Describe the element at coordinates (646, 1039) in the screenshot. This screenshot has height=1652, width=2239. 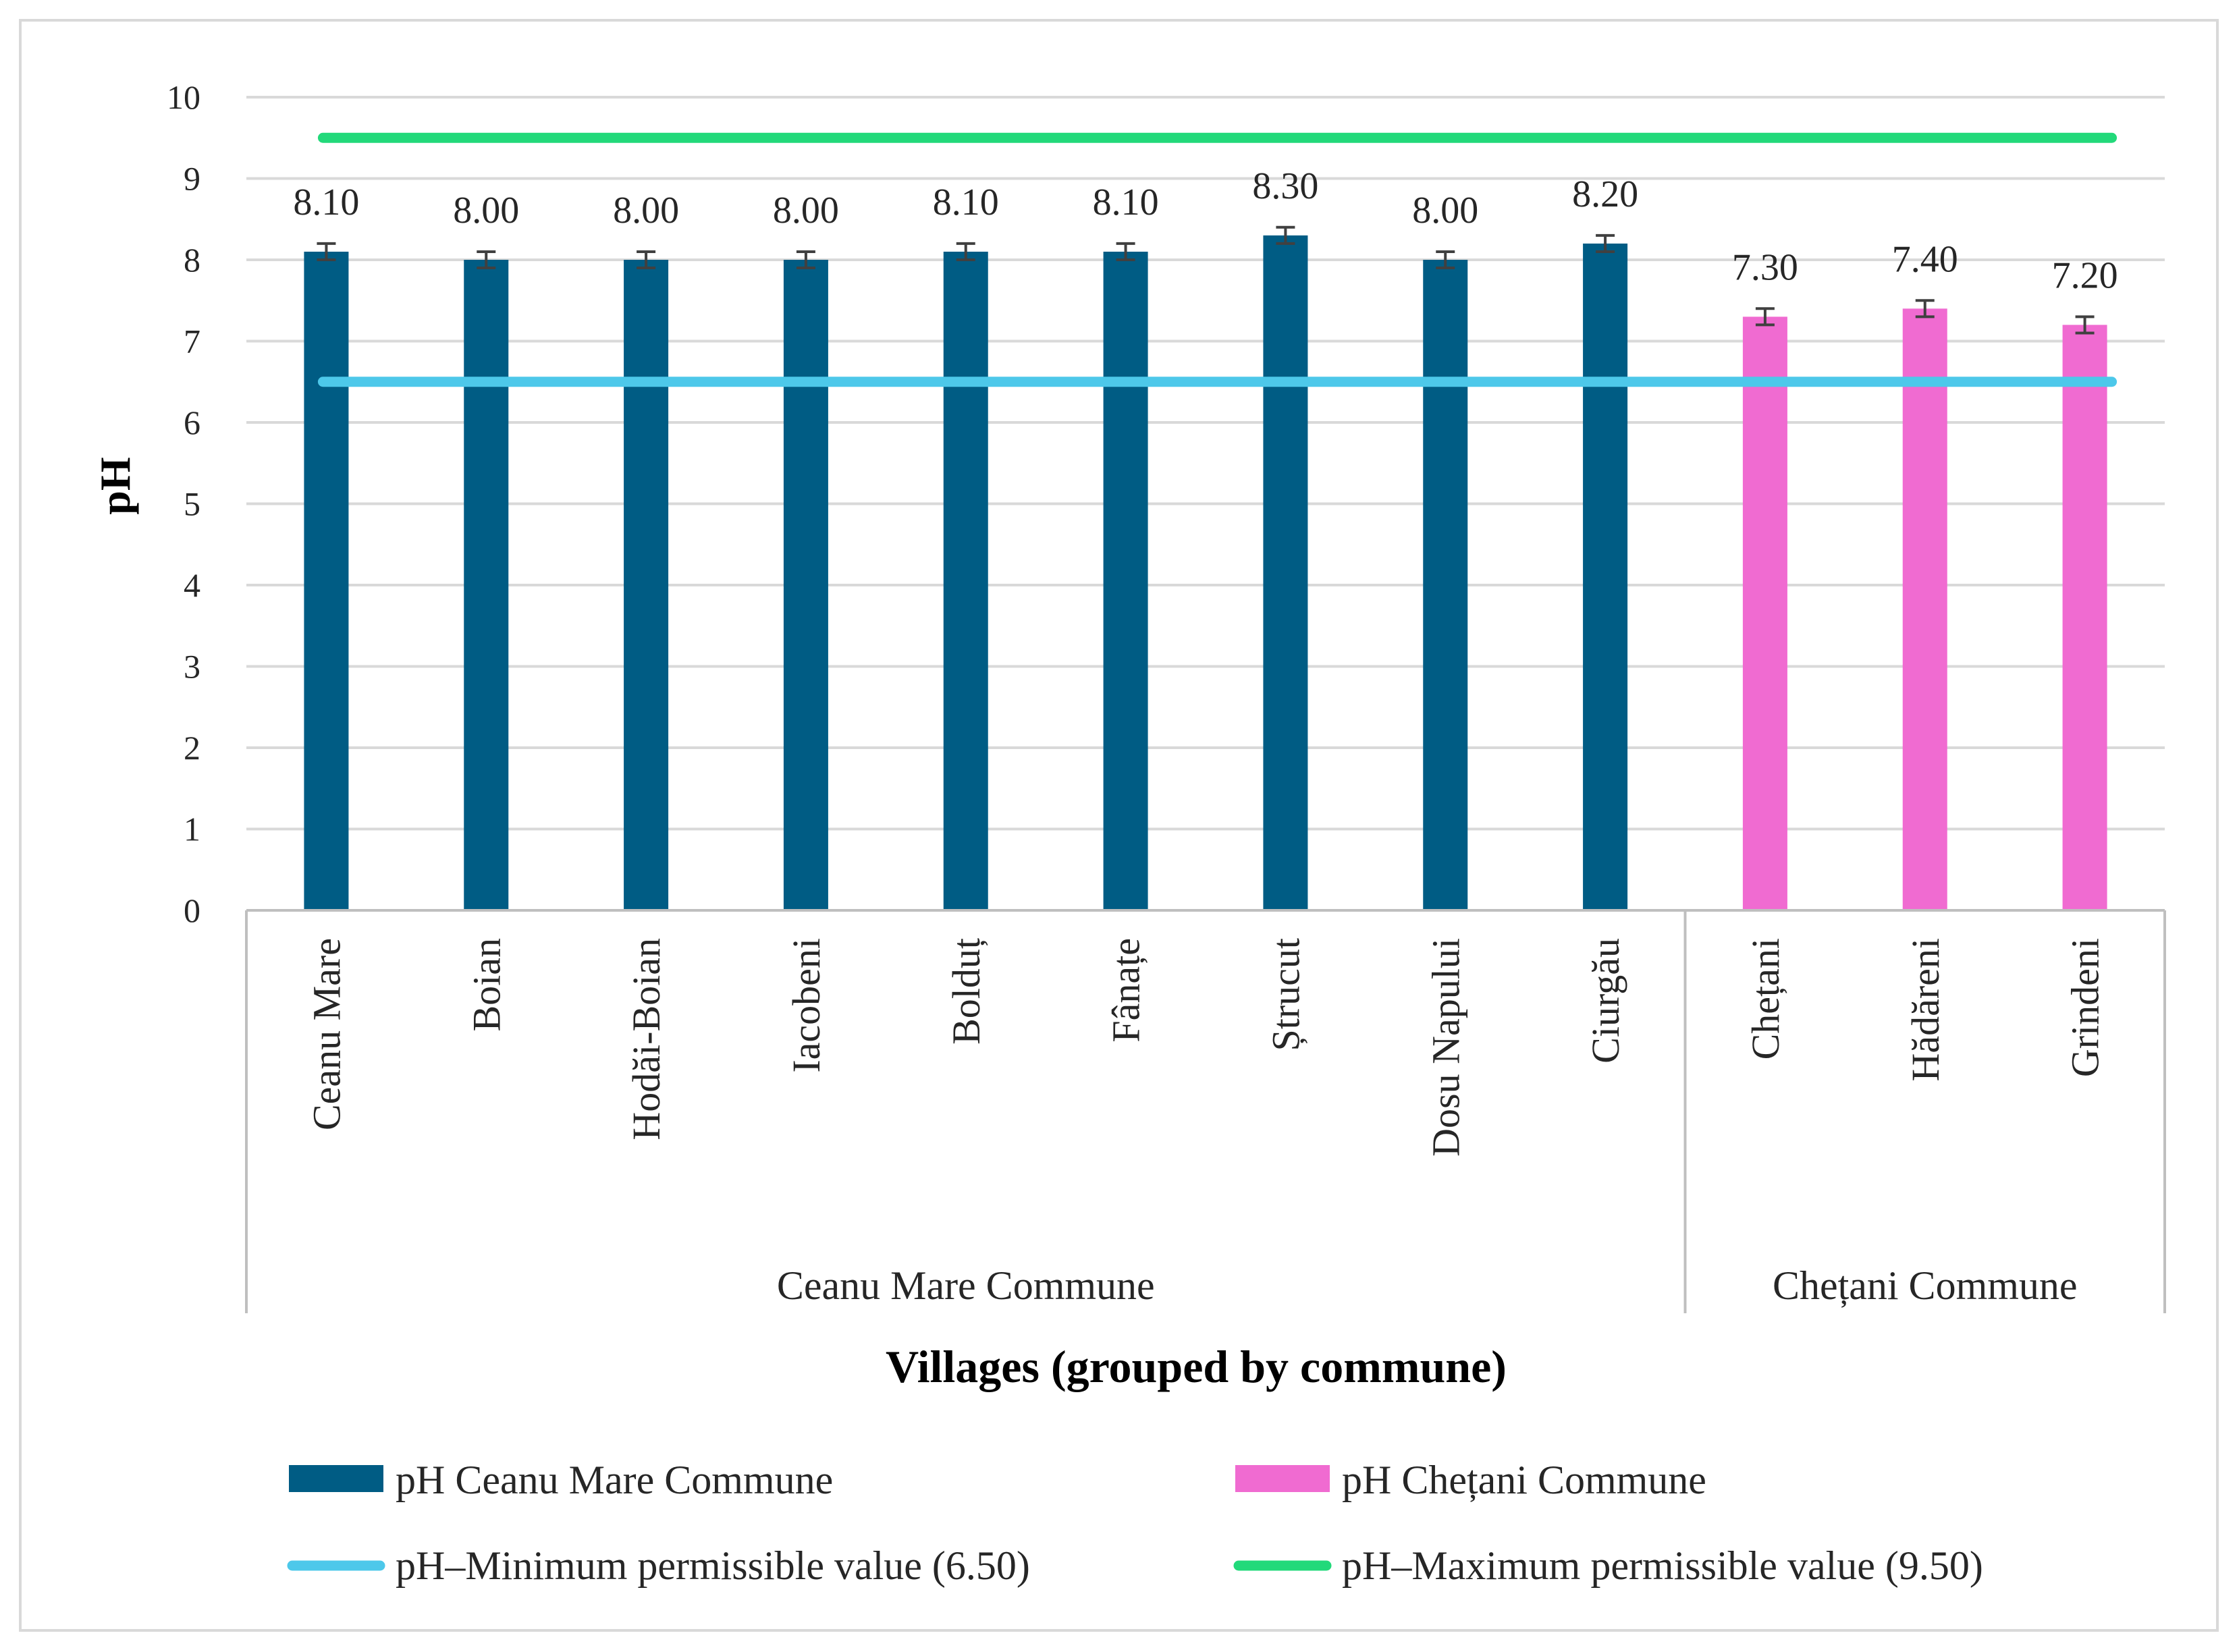
I see `x-tick-label: Hodăi-Boian` at that location.